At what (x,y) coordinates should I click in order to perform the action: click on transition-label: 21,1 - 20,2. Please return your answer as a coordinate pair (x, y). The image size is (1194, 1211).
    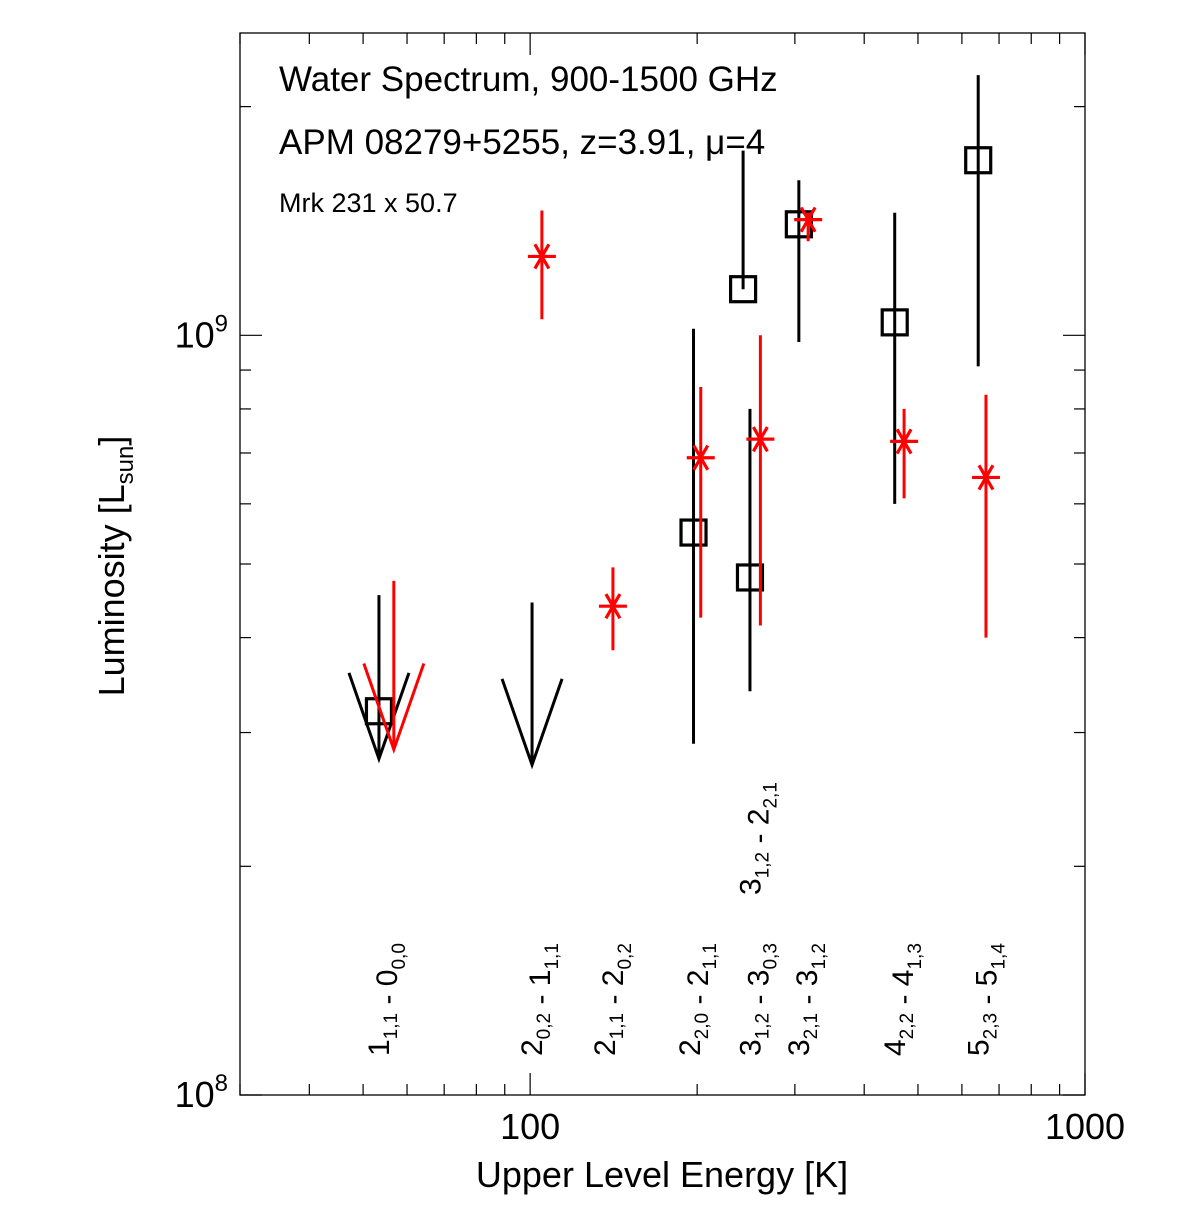
    Looking at the image, I should click on (612, 999).